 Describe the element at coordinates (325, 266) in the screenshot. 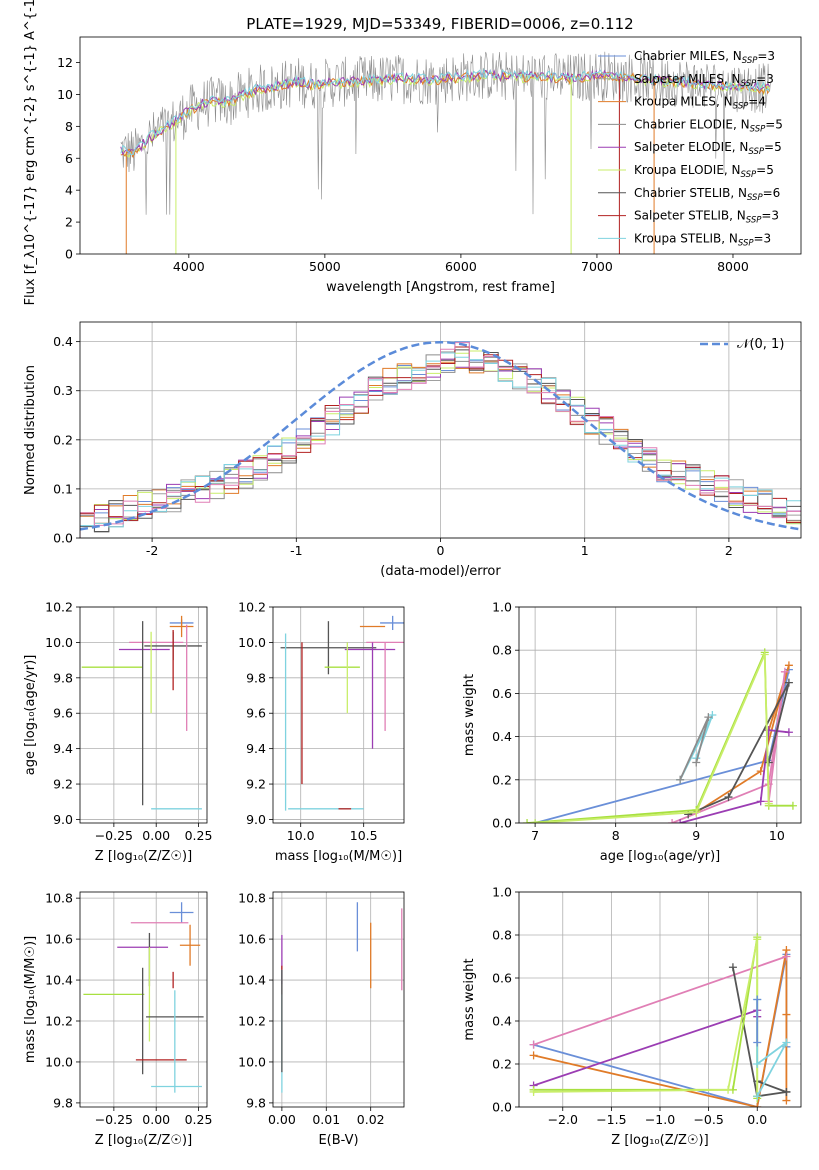

I see `x-tick-label: 5000` at that location.